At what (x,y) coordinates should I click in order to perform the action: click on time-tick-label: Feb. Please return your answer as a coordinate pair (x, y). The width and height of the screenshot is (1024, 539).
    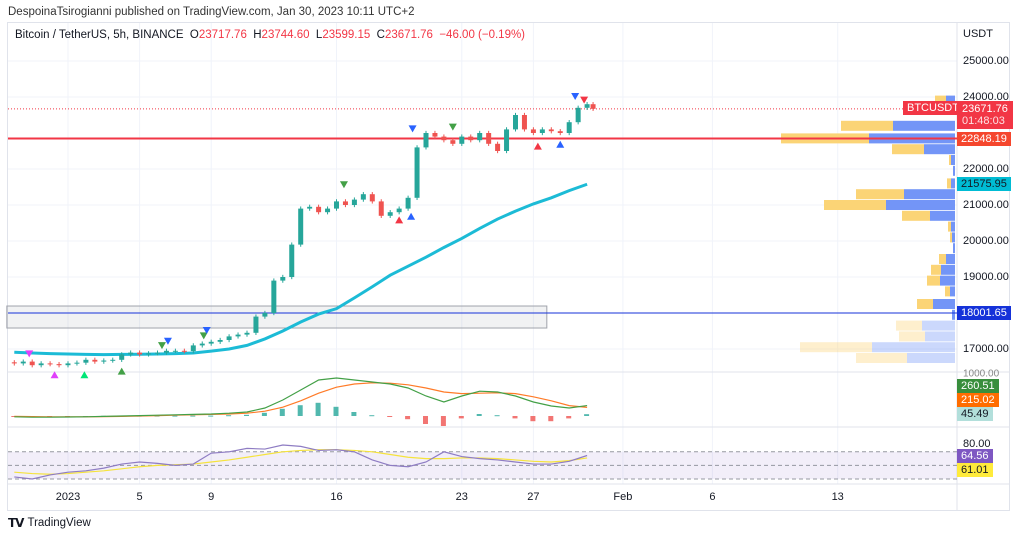
    Looking at the image, I should click on (623, 497).